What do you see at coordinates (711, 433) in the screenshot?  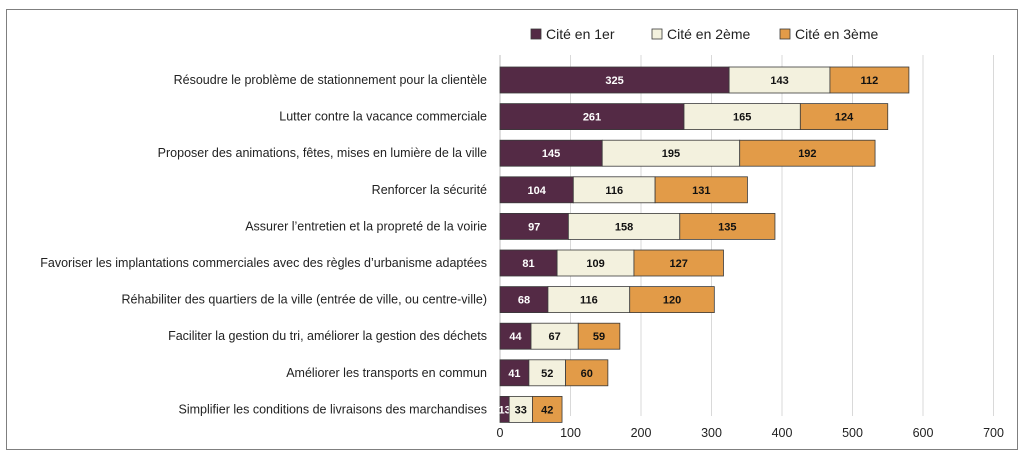 I see `x-tick-label: 300` at bounding box center [711, 433].